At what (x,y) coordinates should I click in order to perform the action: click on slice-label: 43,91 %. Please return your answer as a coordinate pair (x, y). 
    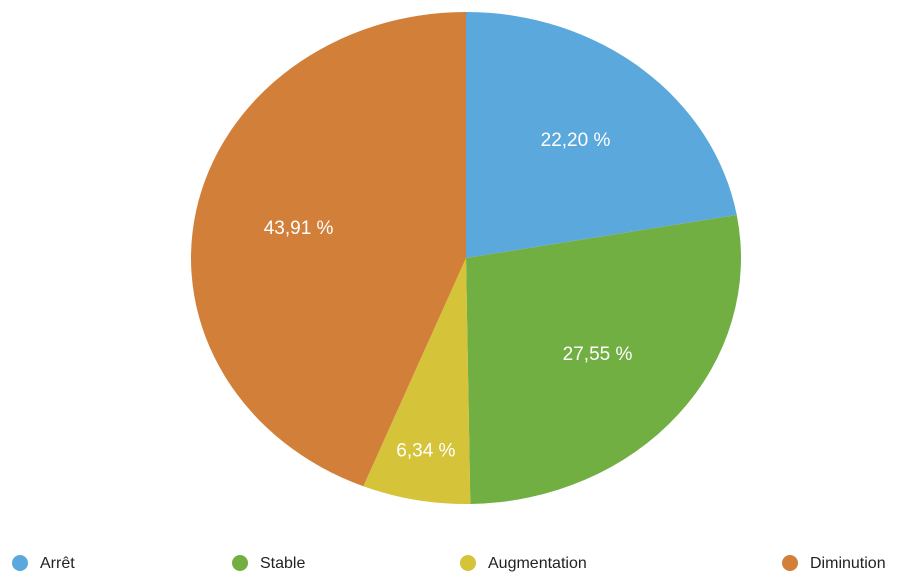
    Looking at the image, I should click on (299, 228).